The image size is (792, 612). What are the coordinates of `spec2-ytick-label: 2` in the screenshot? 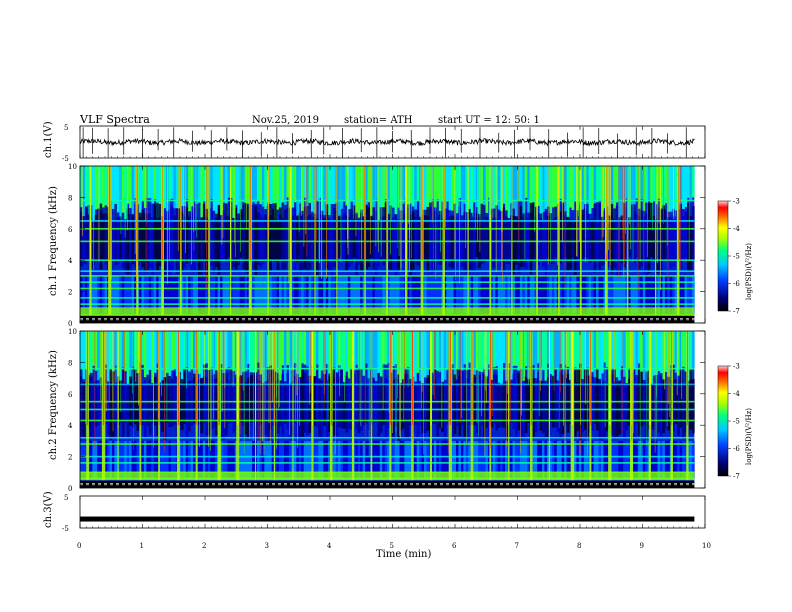 It's located at (70, 458).